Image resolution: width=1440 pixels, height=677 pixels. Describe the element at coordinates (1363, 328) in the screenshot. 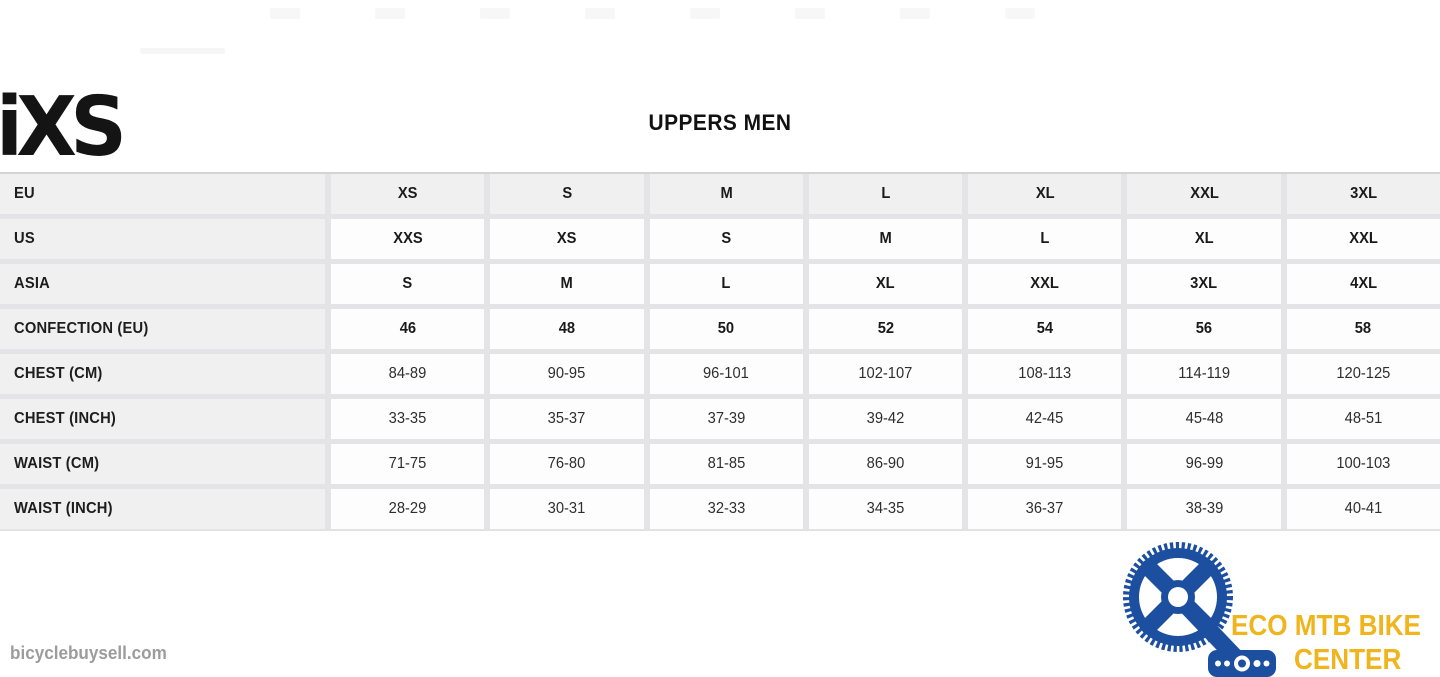

I see `table-cell-text: 58` at that location.